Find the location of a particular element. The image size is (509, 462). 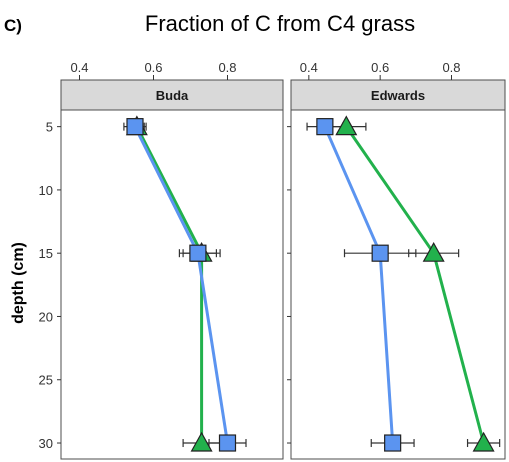

y-tick-label: 25 is located at coordinates (46, 380).